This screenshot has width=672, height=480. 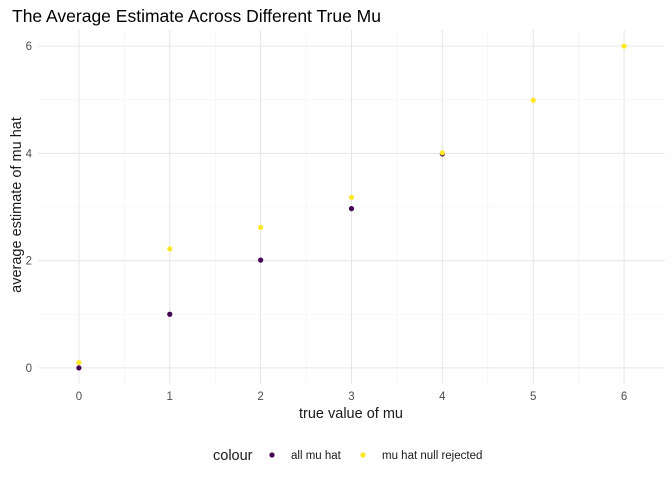 I want to click on x-tick-label: 2, so click(x=260, y=397).